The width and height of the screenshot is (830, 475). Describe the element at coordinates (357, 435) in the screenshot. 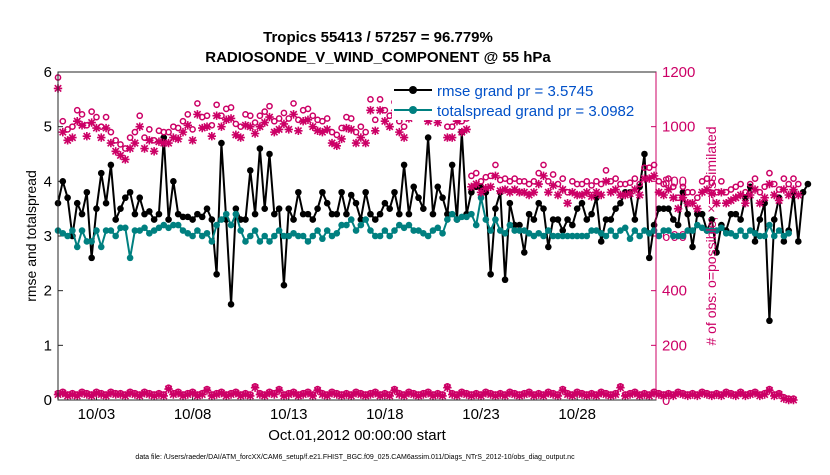

I see `x-axis-label: Oct.01,2012 00:00:00 start` at that location.